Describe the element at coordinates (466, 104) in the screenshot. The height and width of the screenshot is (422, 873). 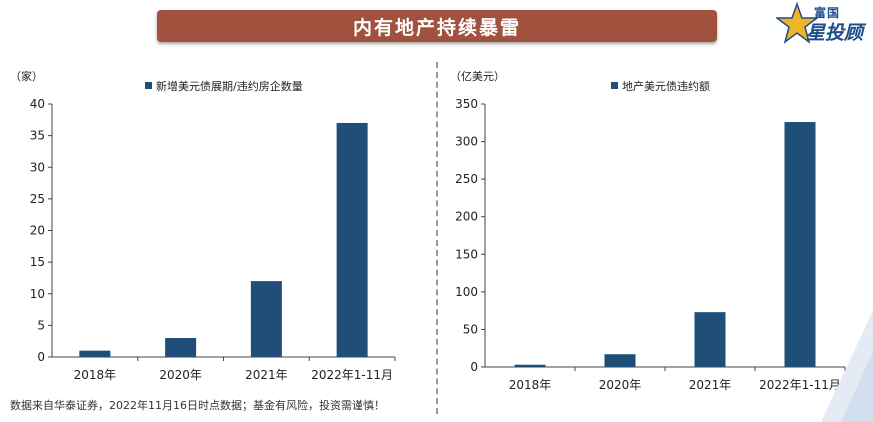
I see `y-tick-label: 350` at that location.